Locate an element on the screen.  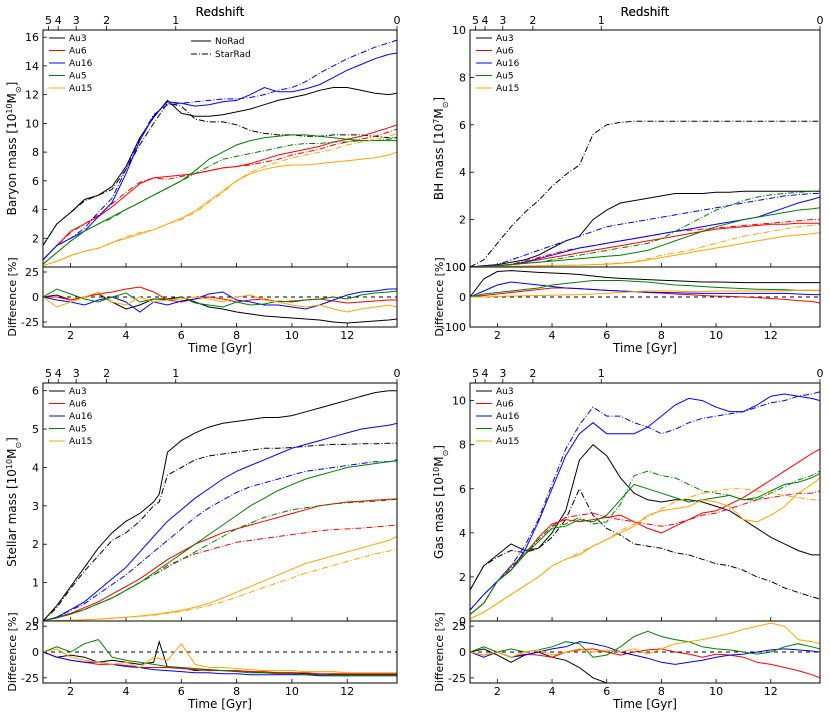
x-tick-label: 12 is located at coordinates (771, 691).